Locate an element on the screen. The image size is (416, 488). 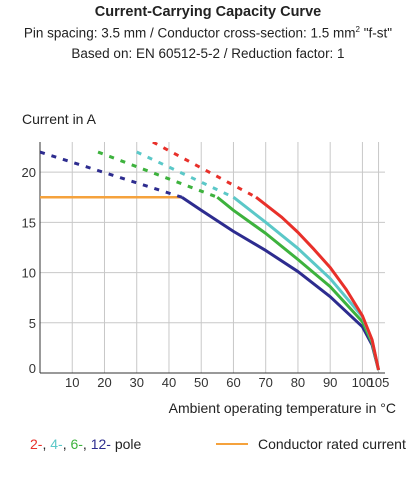
y-axis-label: Current in A is located at coordinates (59, 119).